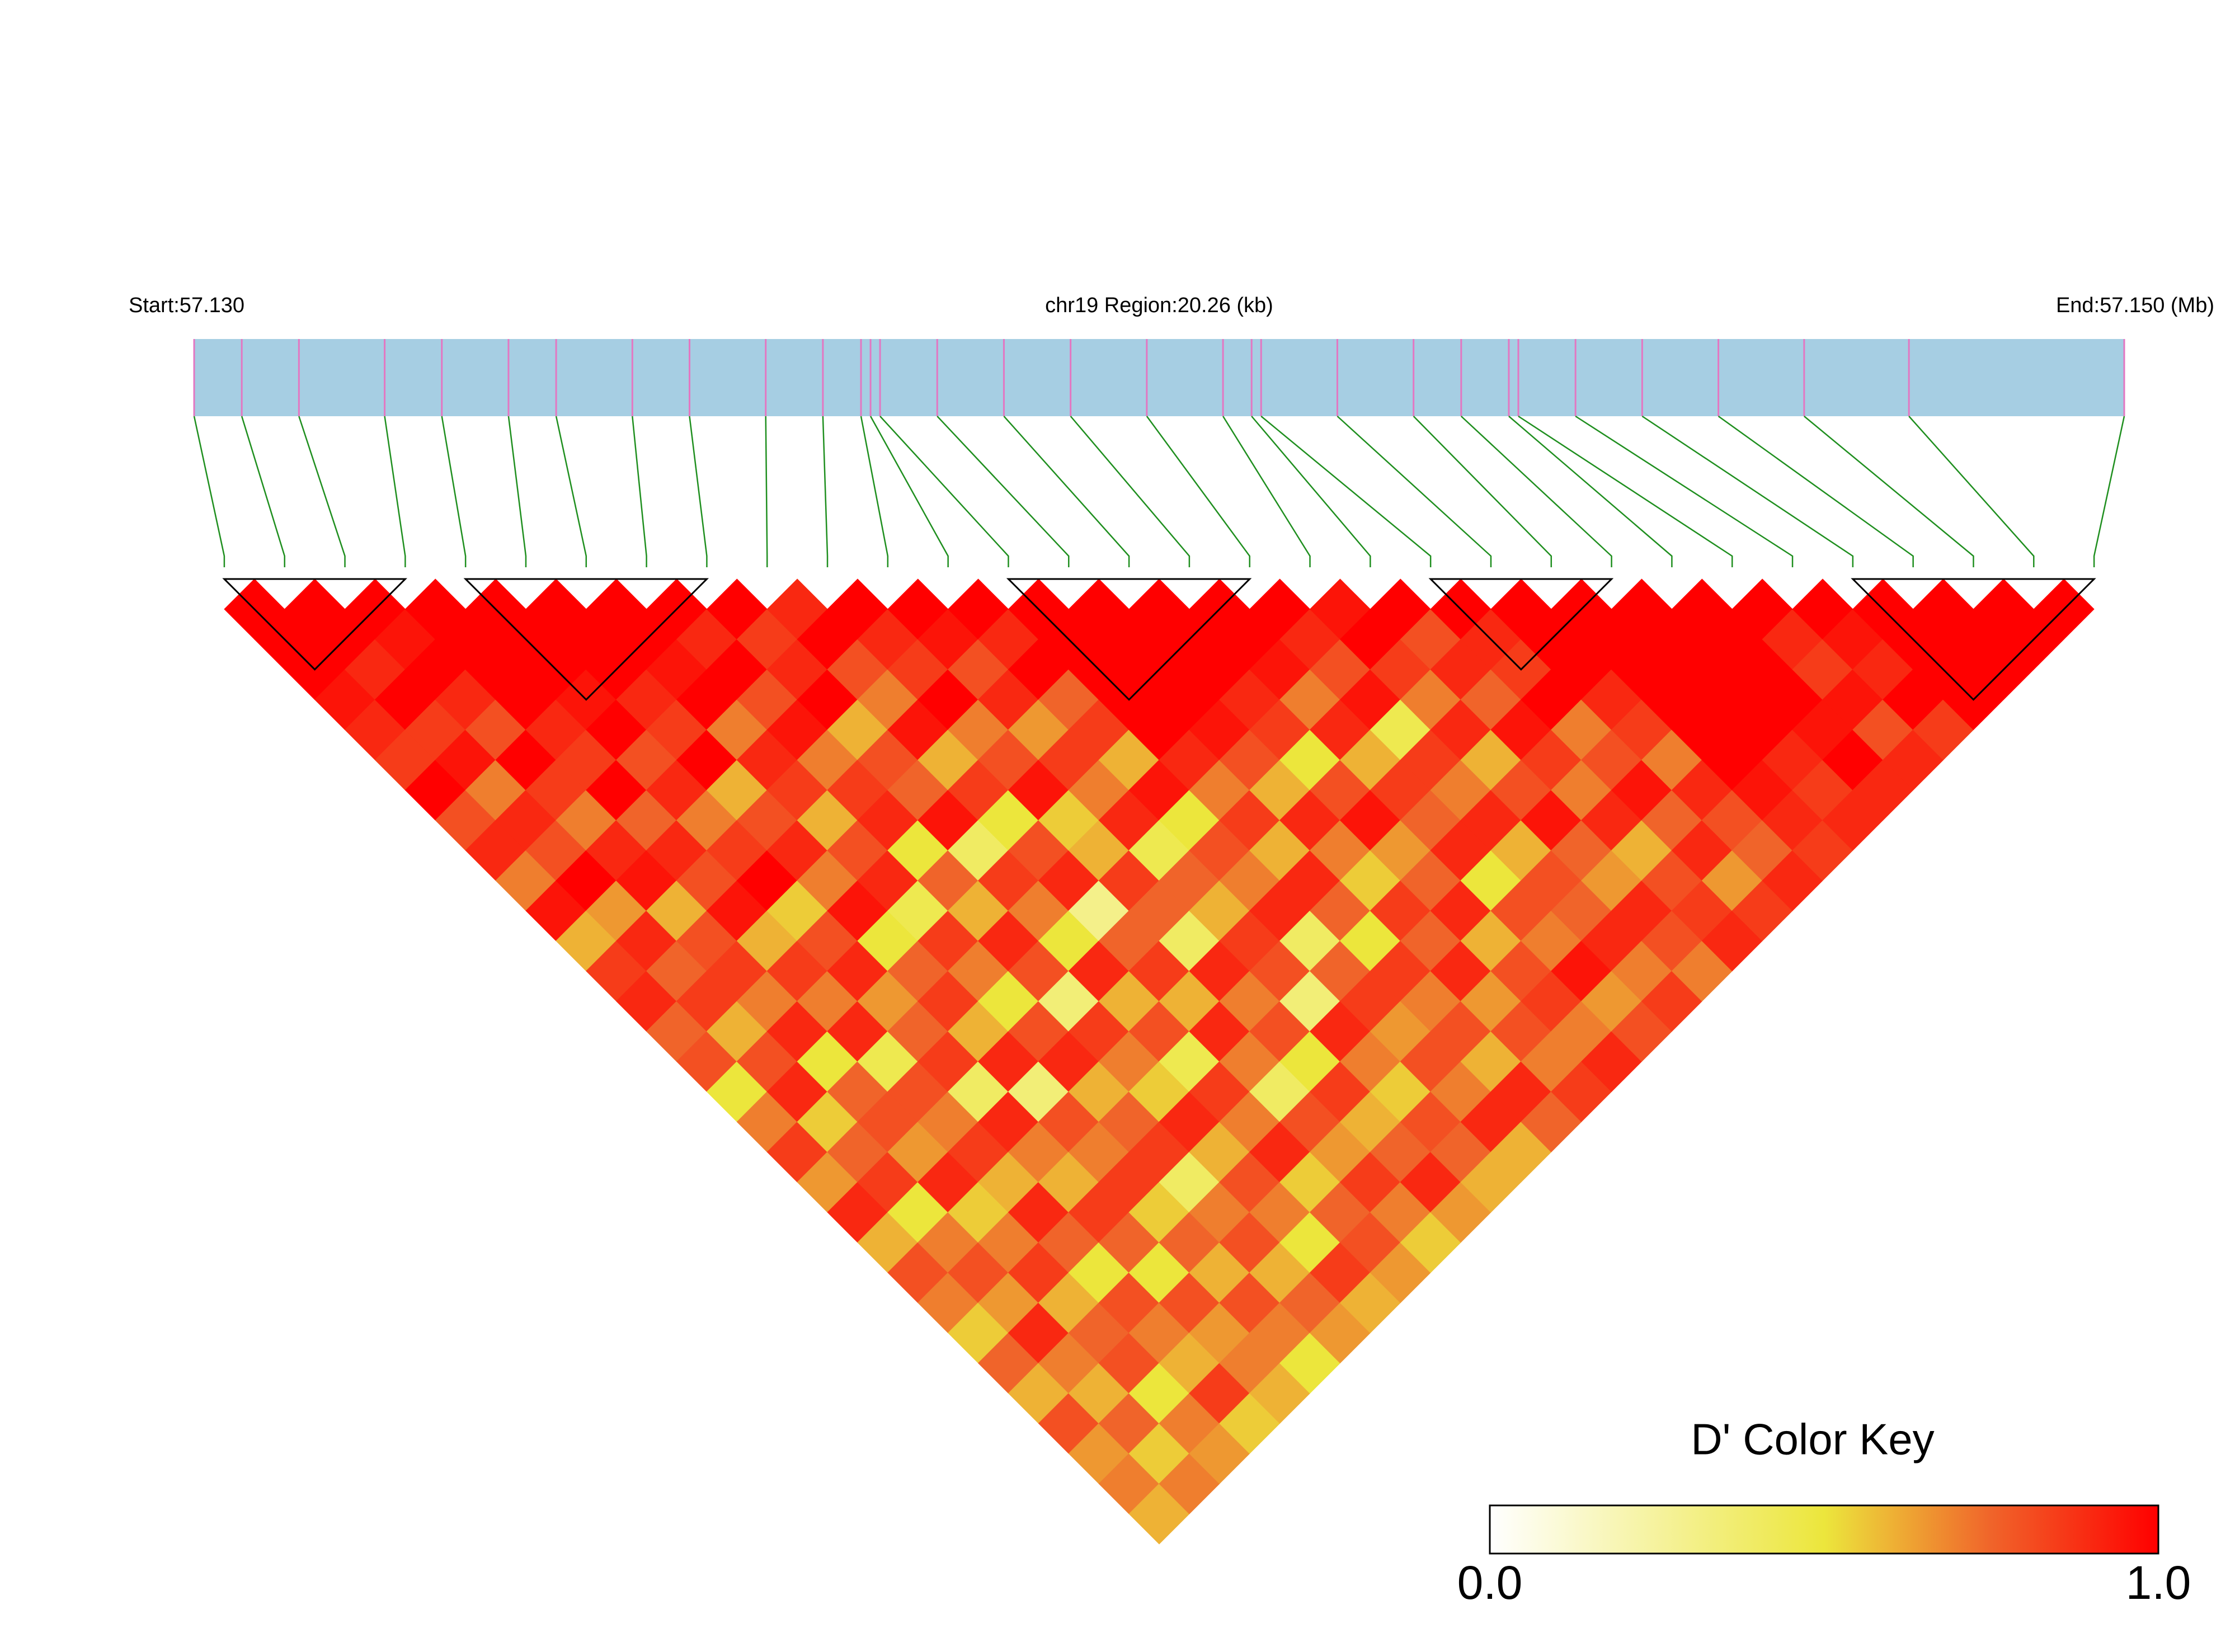  I want to click on ld-block, so click(1973, 639).